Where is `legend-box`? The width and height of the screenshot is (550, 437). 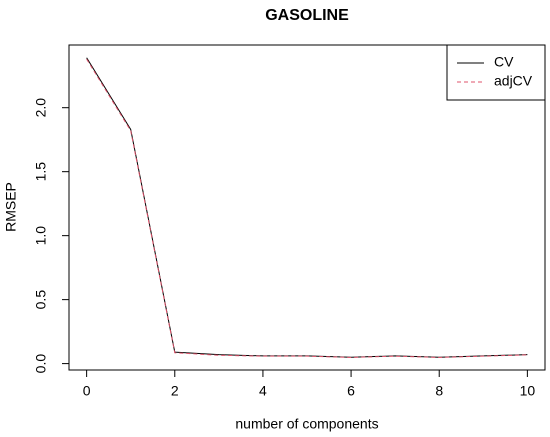 legend-box is located at coordinates (496, 72).